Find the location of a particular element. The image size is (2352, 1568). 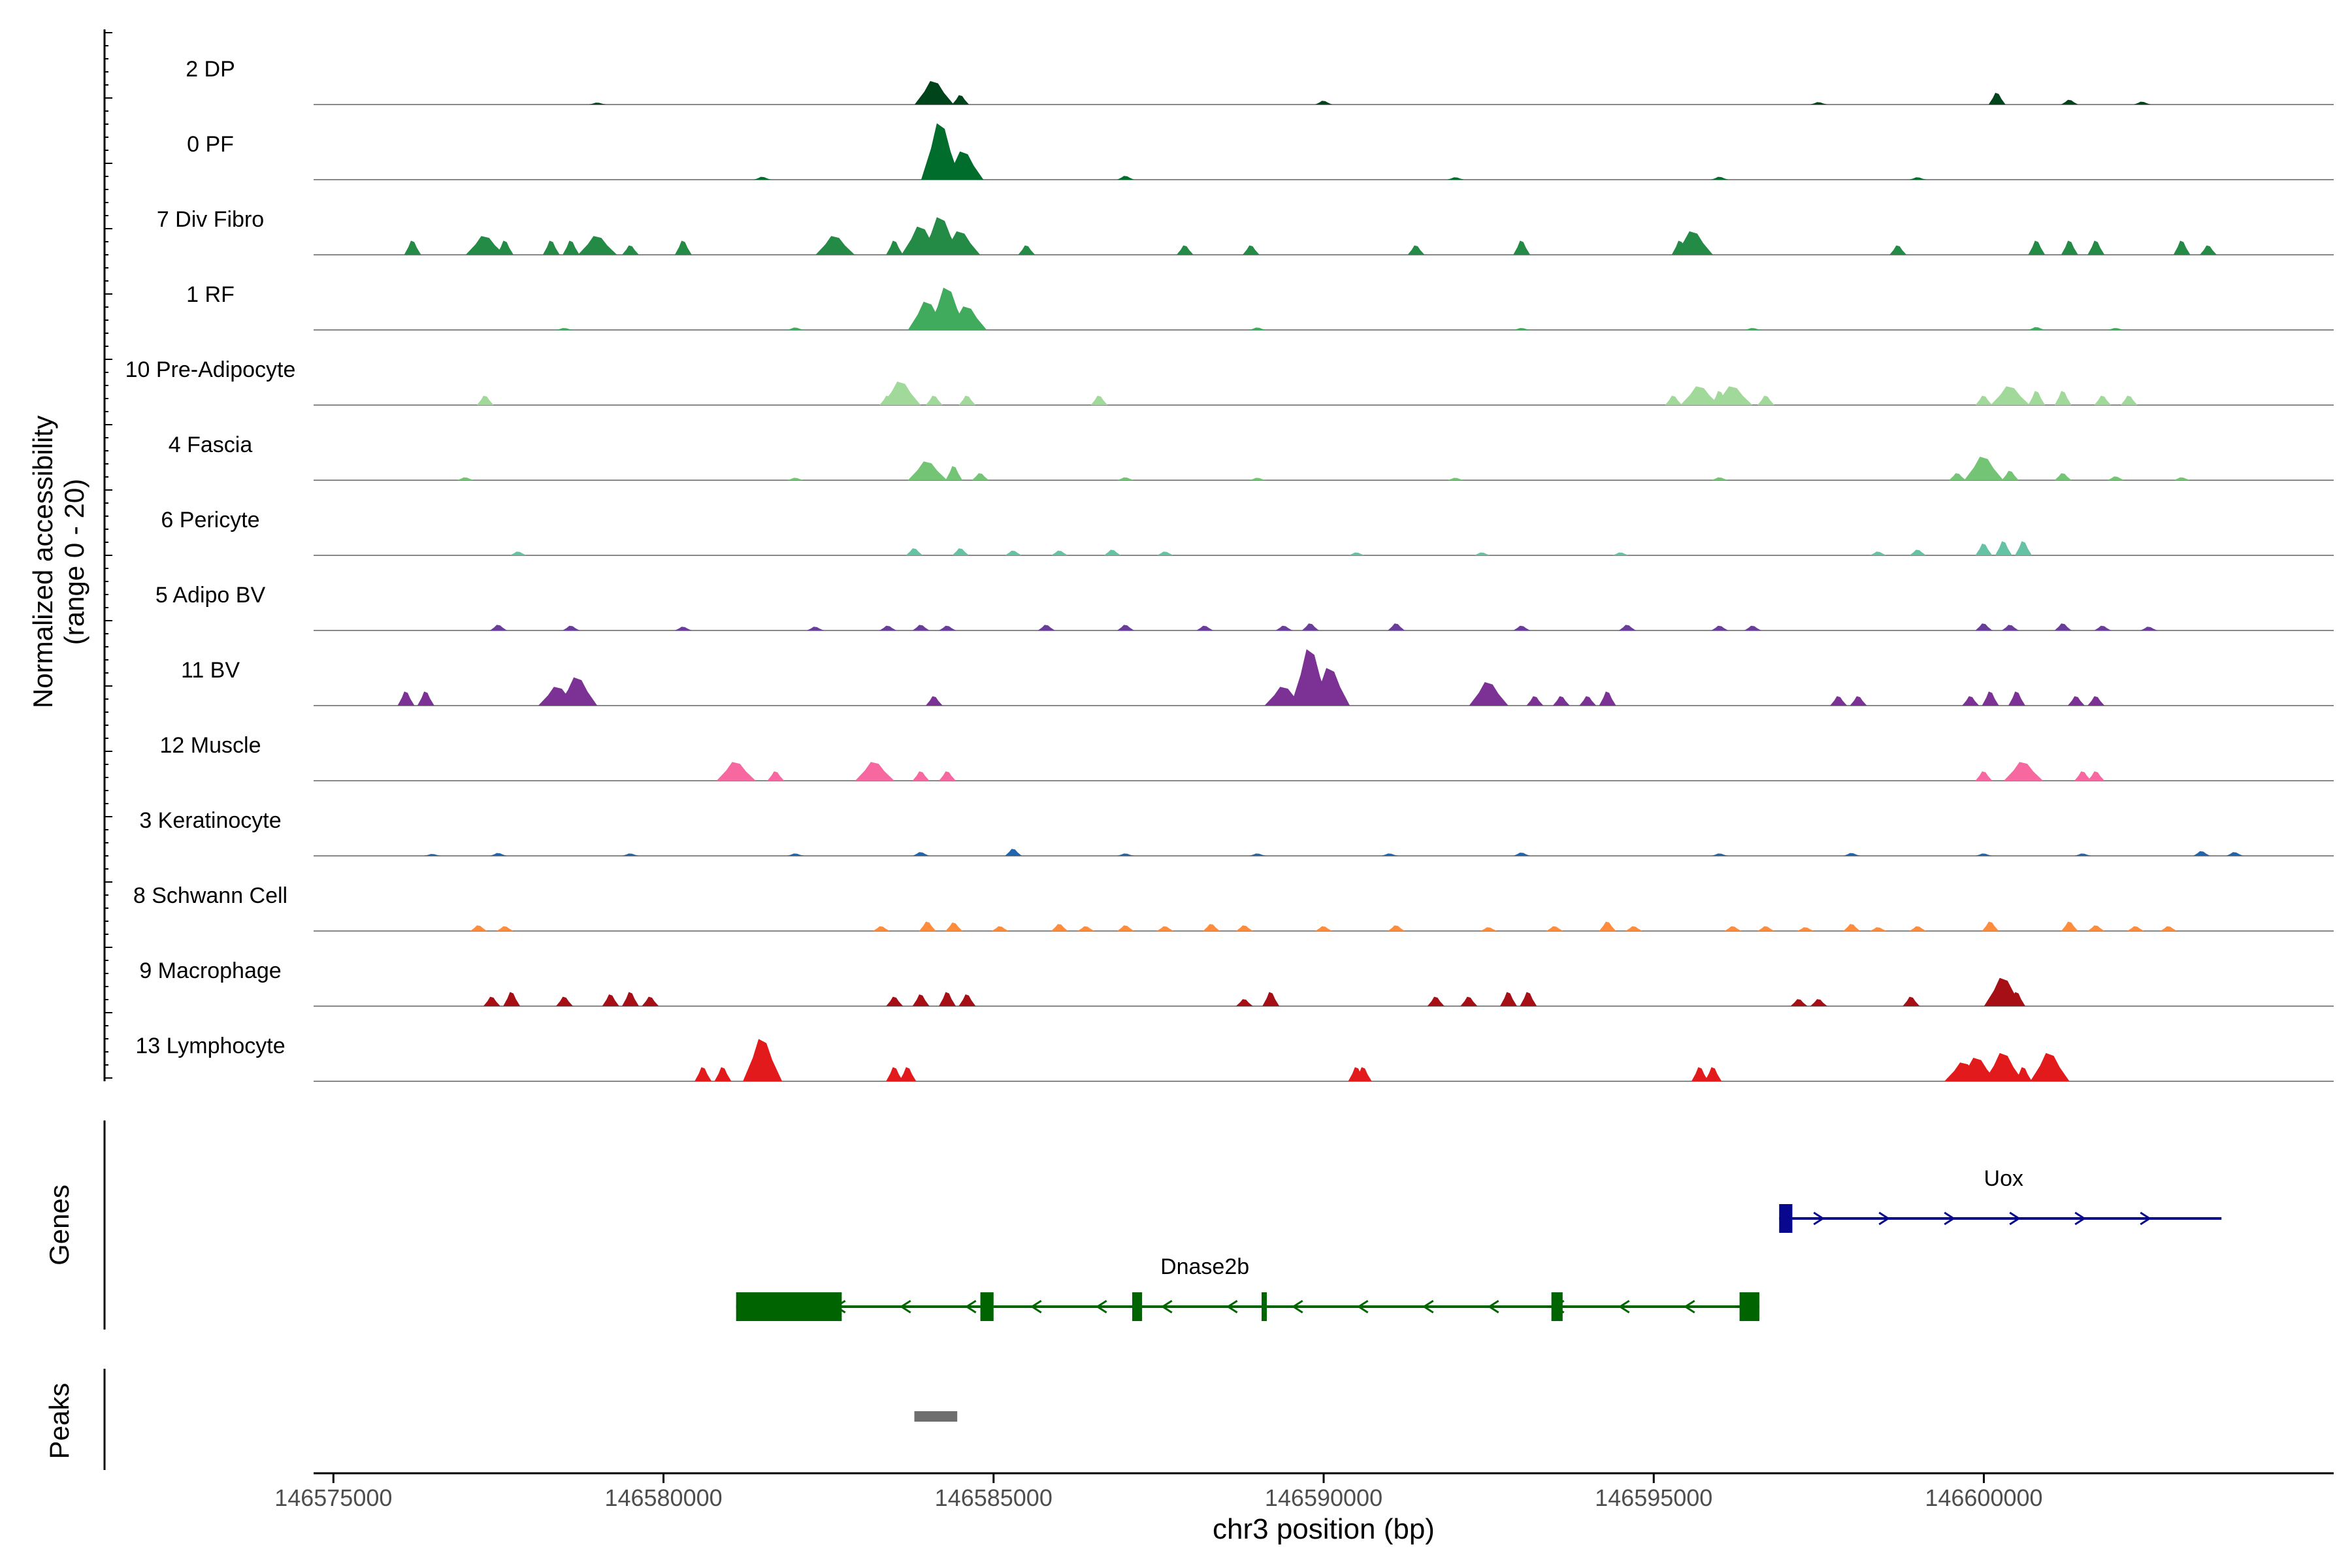

track-label: 9 Macrophage is located at coordinates (210, 970).